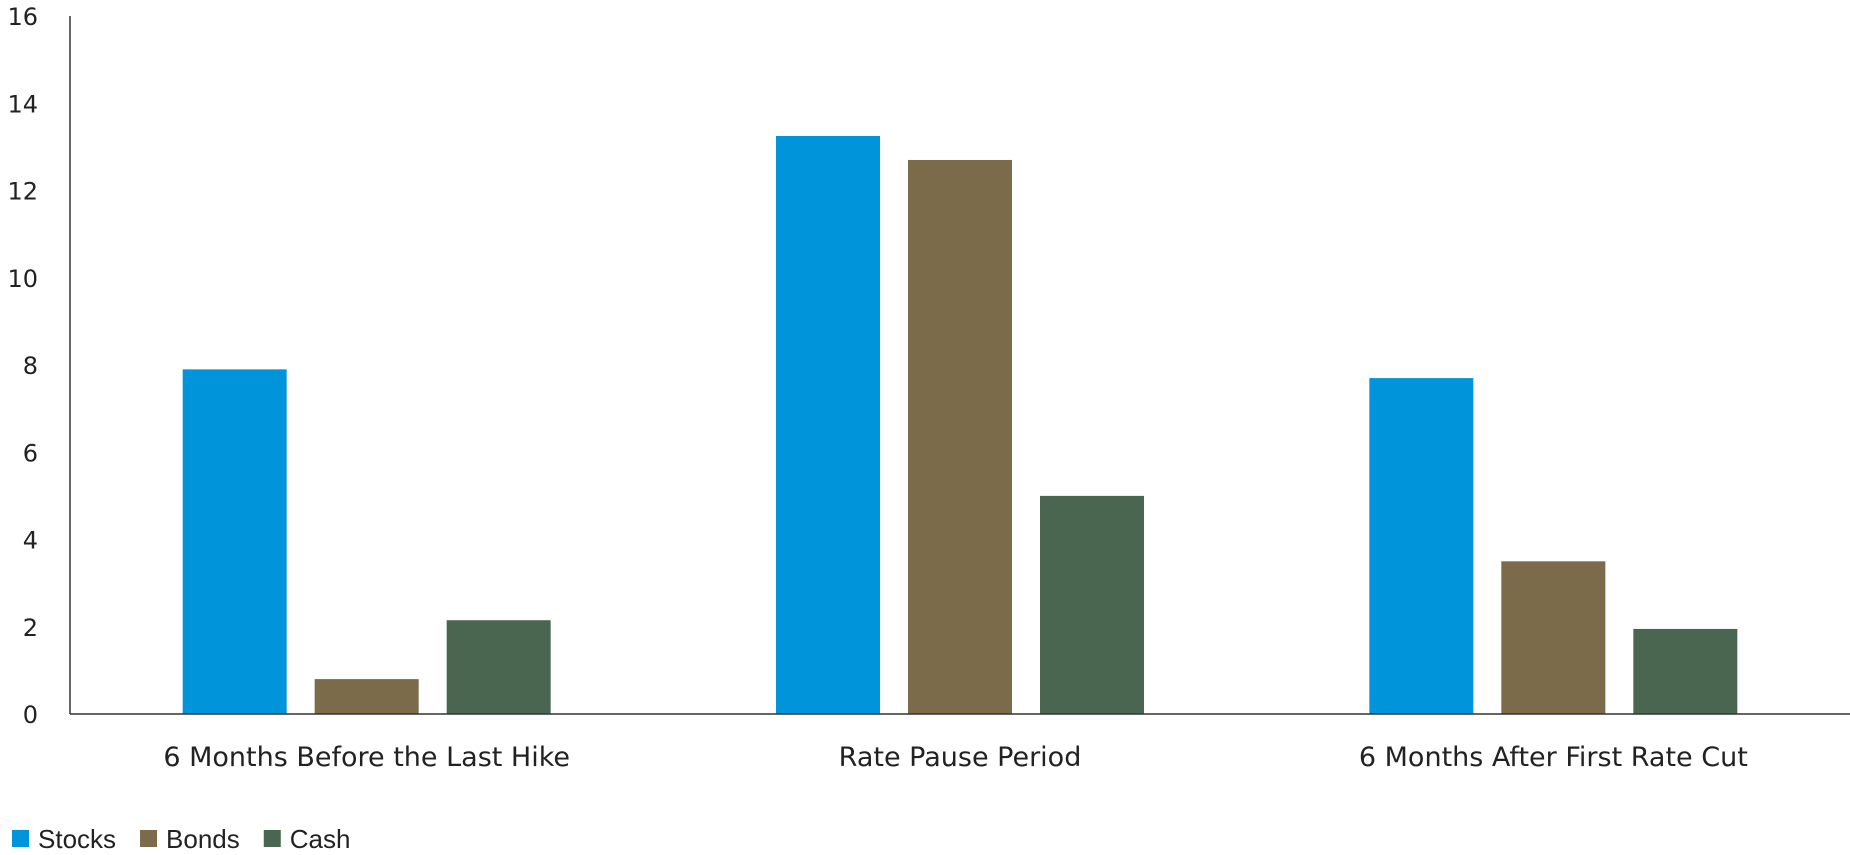 Image resolution: width=1850 pixels, height=855 pixels. Describe the element at coordinates (30, 628) in the screenshot. I see `y-tick-label-2: 2` at that location.